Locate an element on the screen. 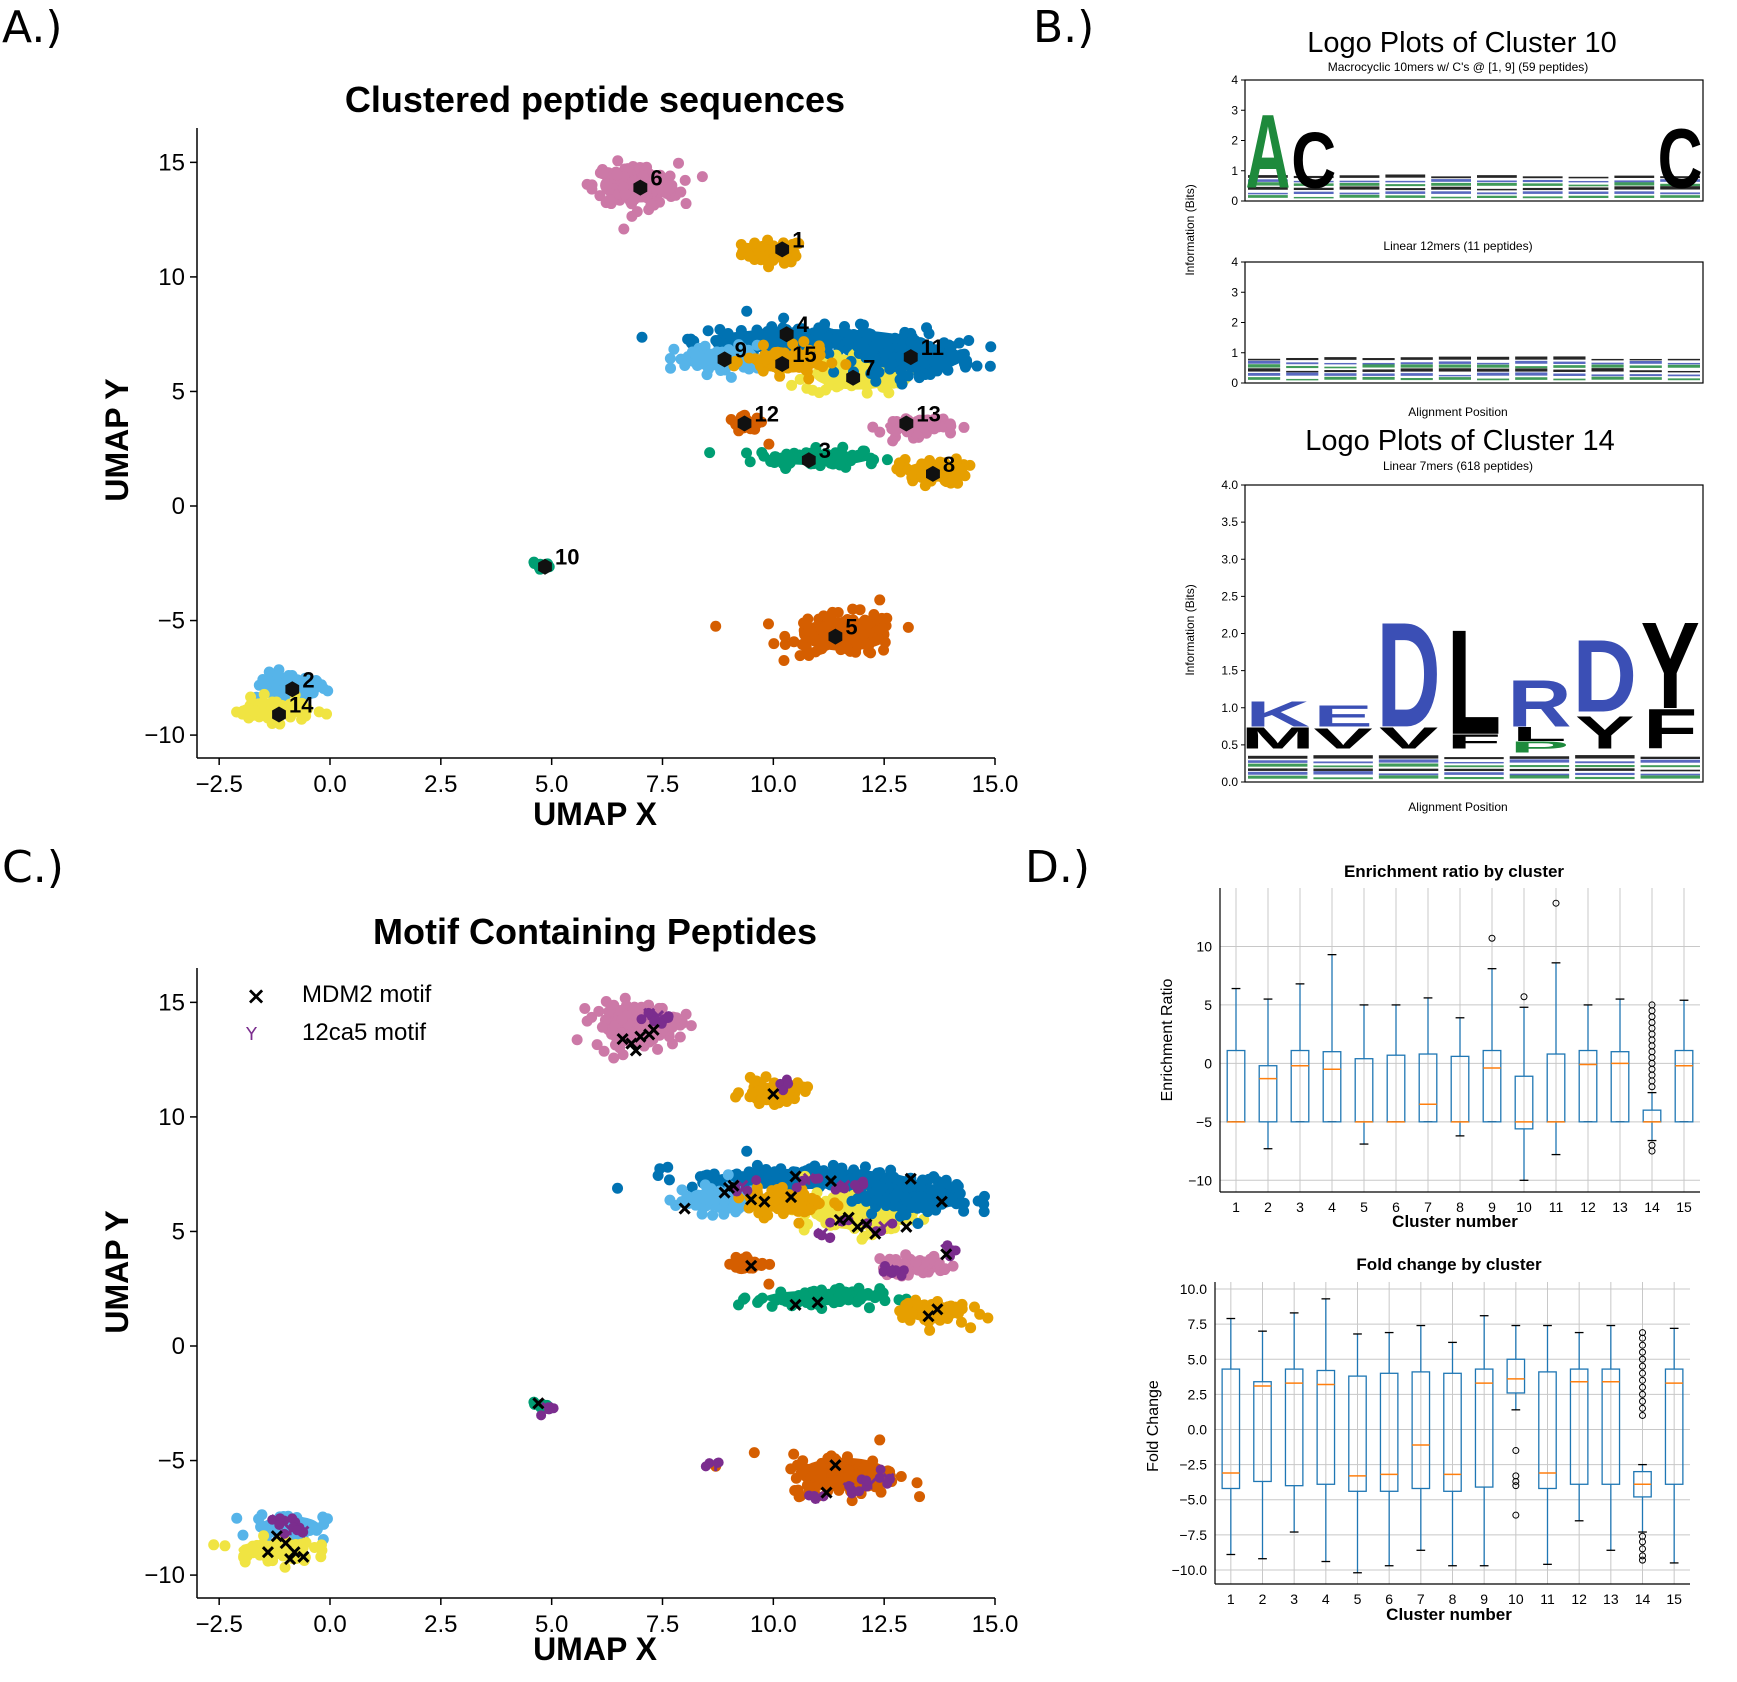 This screenshot has height=1682, width=1737. x-tick-label: 0.0 is located at coordinates (329, 784).